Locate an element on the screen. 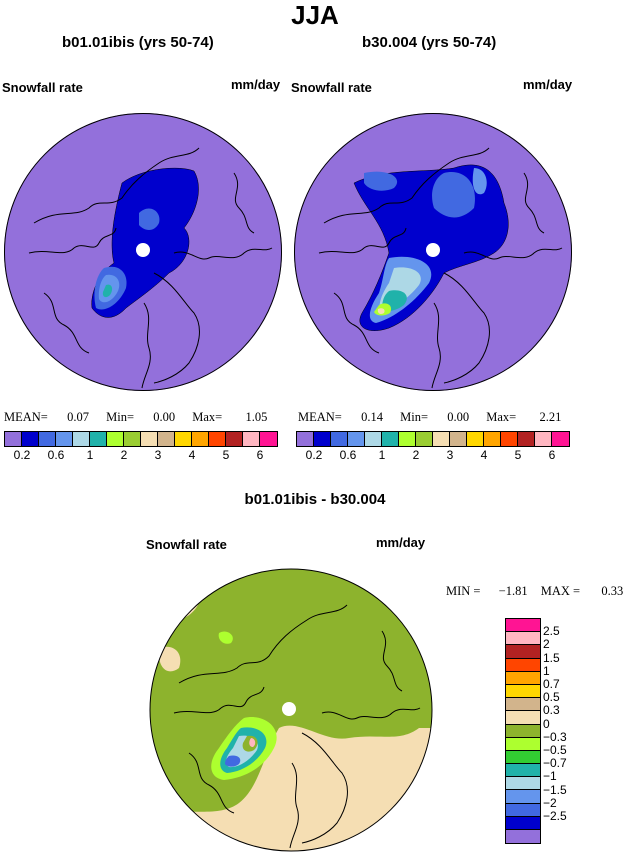 The image size is (630, 852). panel-1-pole-marker is located at coordinates (143, 250).